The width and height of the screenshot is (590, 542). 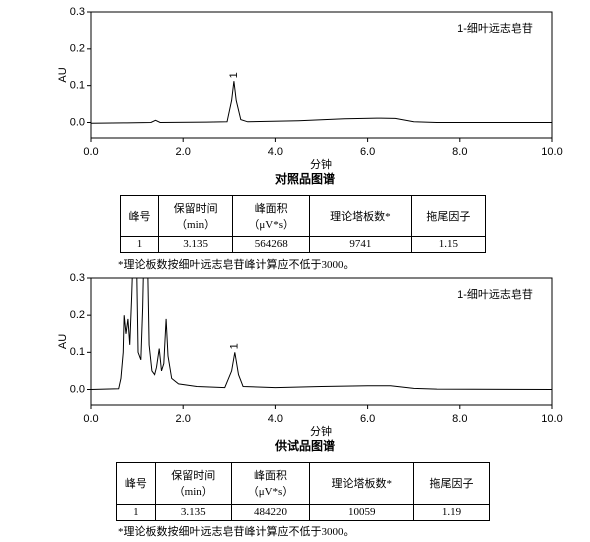 What do you see at coordinates (362, 512) in the screenshot?
I see `table-cell: 10059` at bounding box center [362, 512].